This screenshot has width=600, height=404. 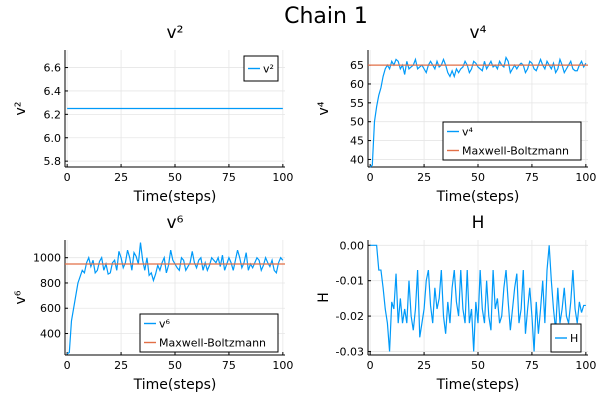 I want to click on legend: v⁴ Maxwell-Boltzmann, so click(x=512, y=141).